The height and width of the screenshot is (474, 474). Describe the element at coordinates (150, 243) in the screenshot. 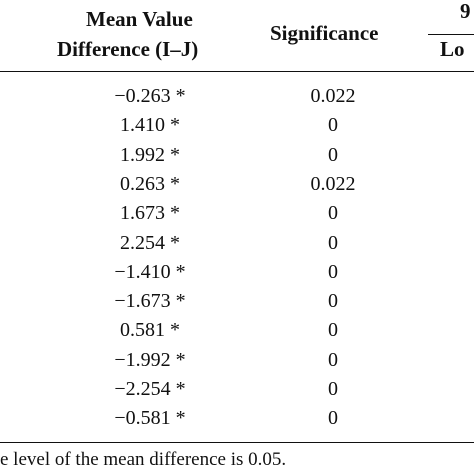

I see `mean-difference-cell: 2.254 *` at that location.